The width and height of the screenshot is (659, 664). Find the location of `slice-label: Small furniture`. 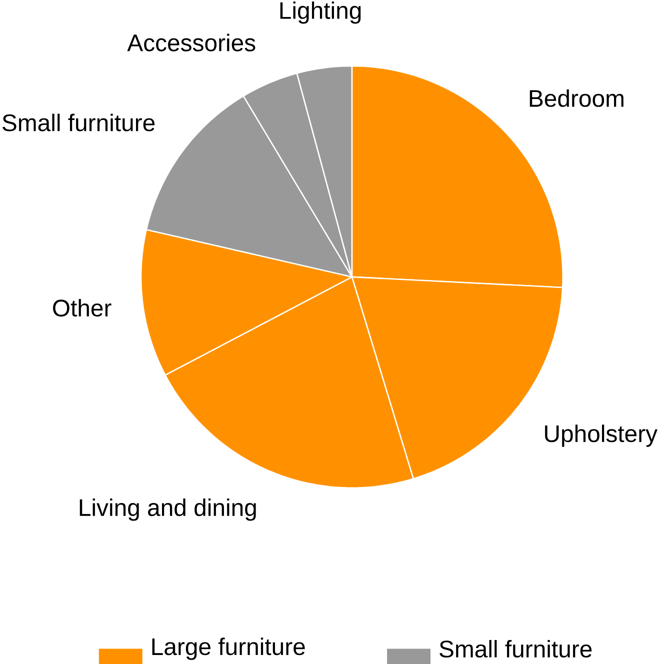

slice-label: Small furniture is located at coordinates (78, 123).